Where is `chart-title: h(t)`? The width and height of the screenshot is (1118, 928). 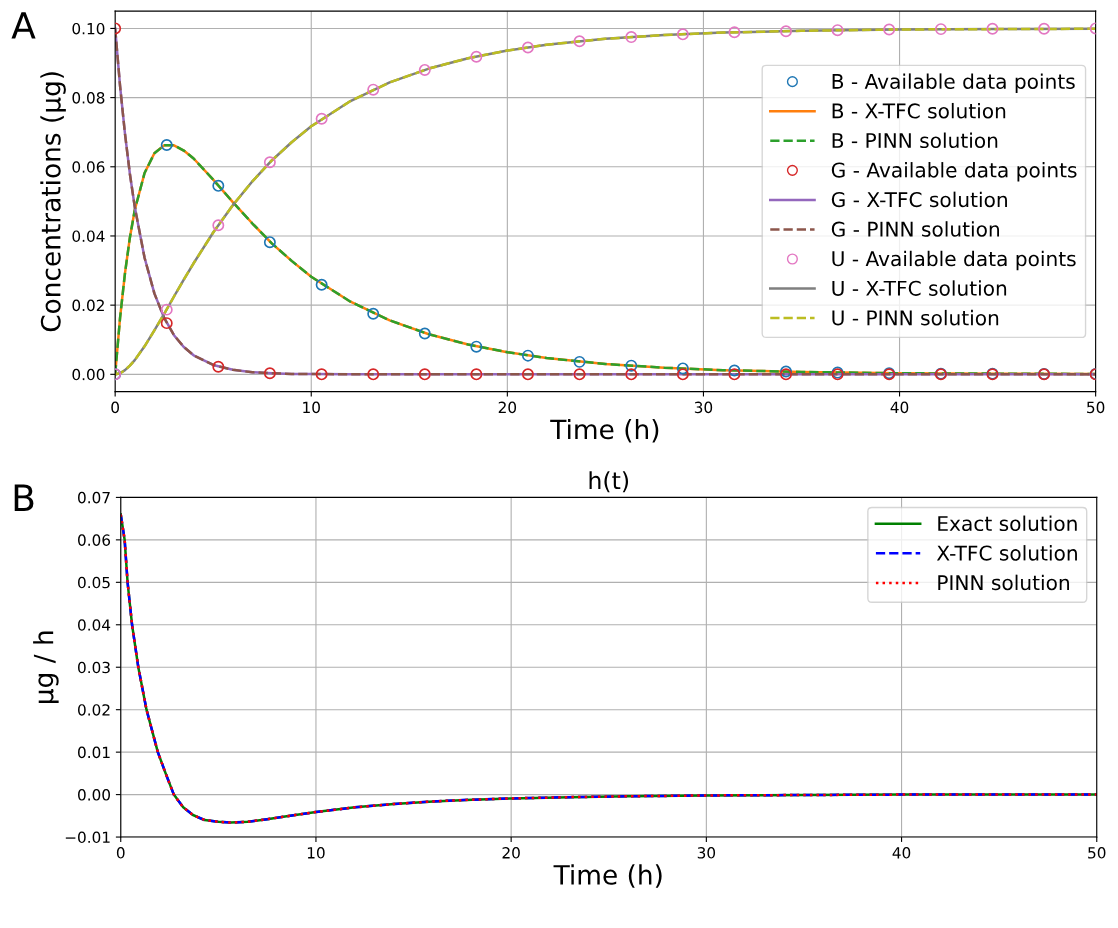 chart-title: h(t) is located at coordinates (609, 482).